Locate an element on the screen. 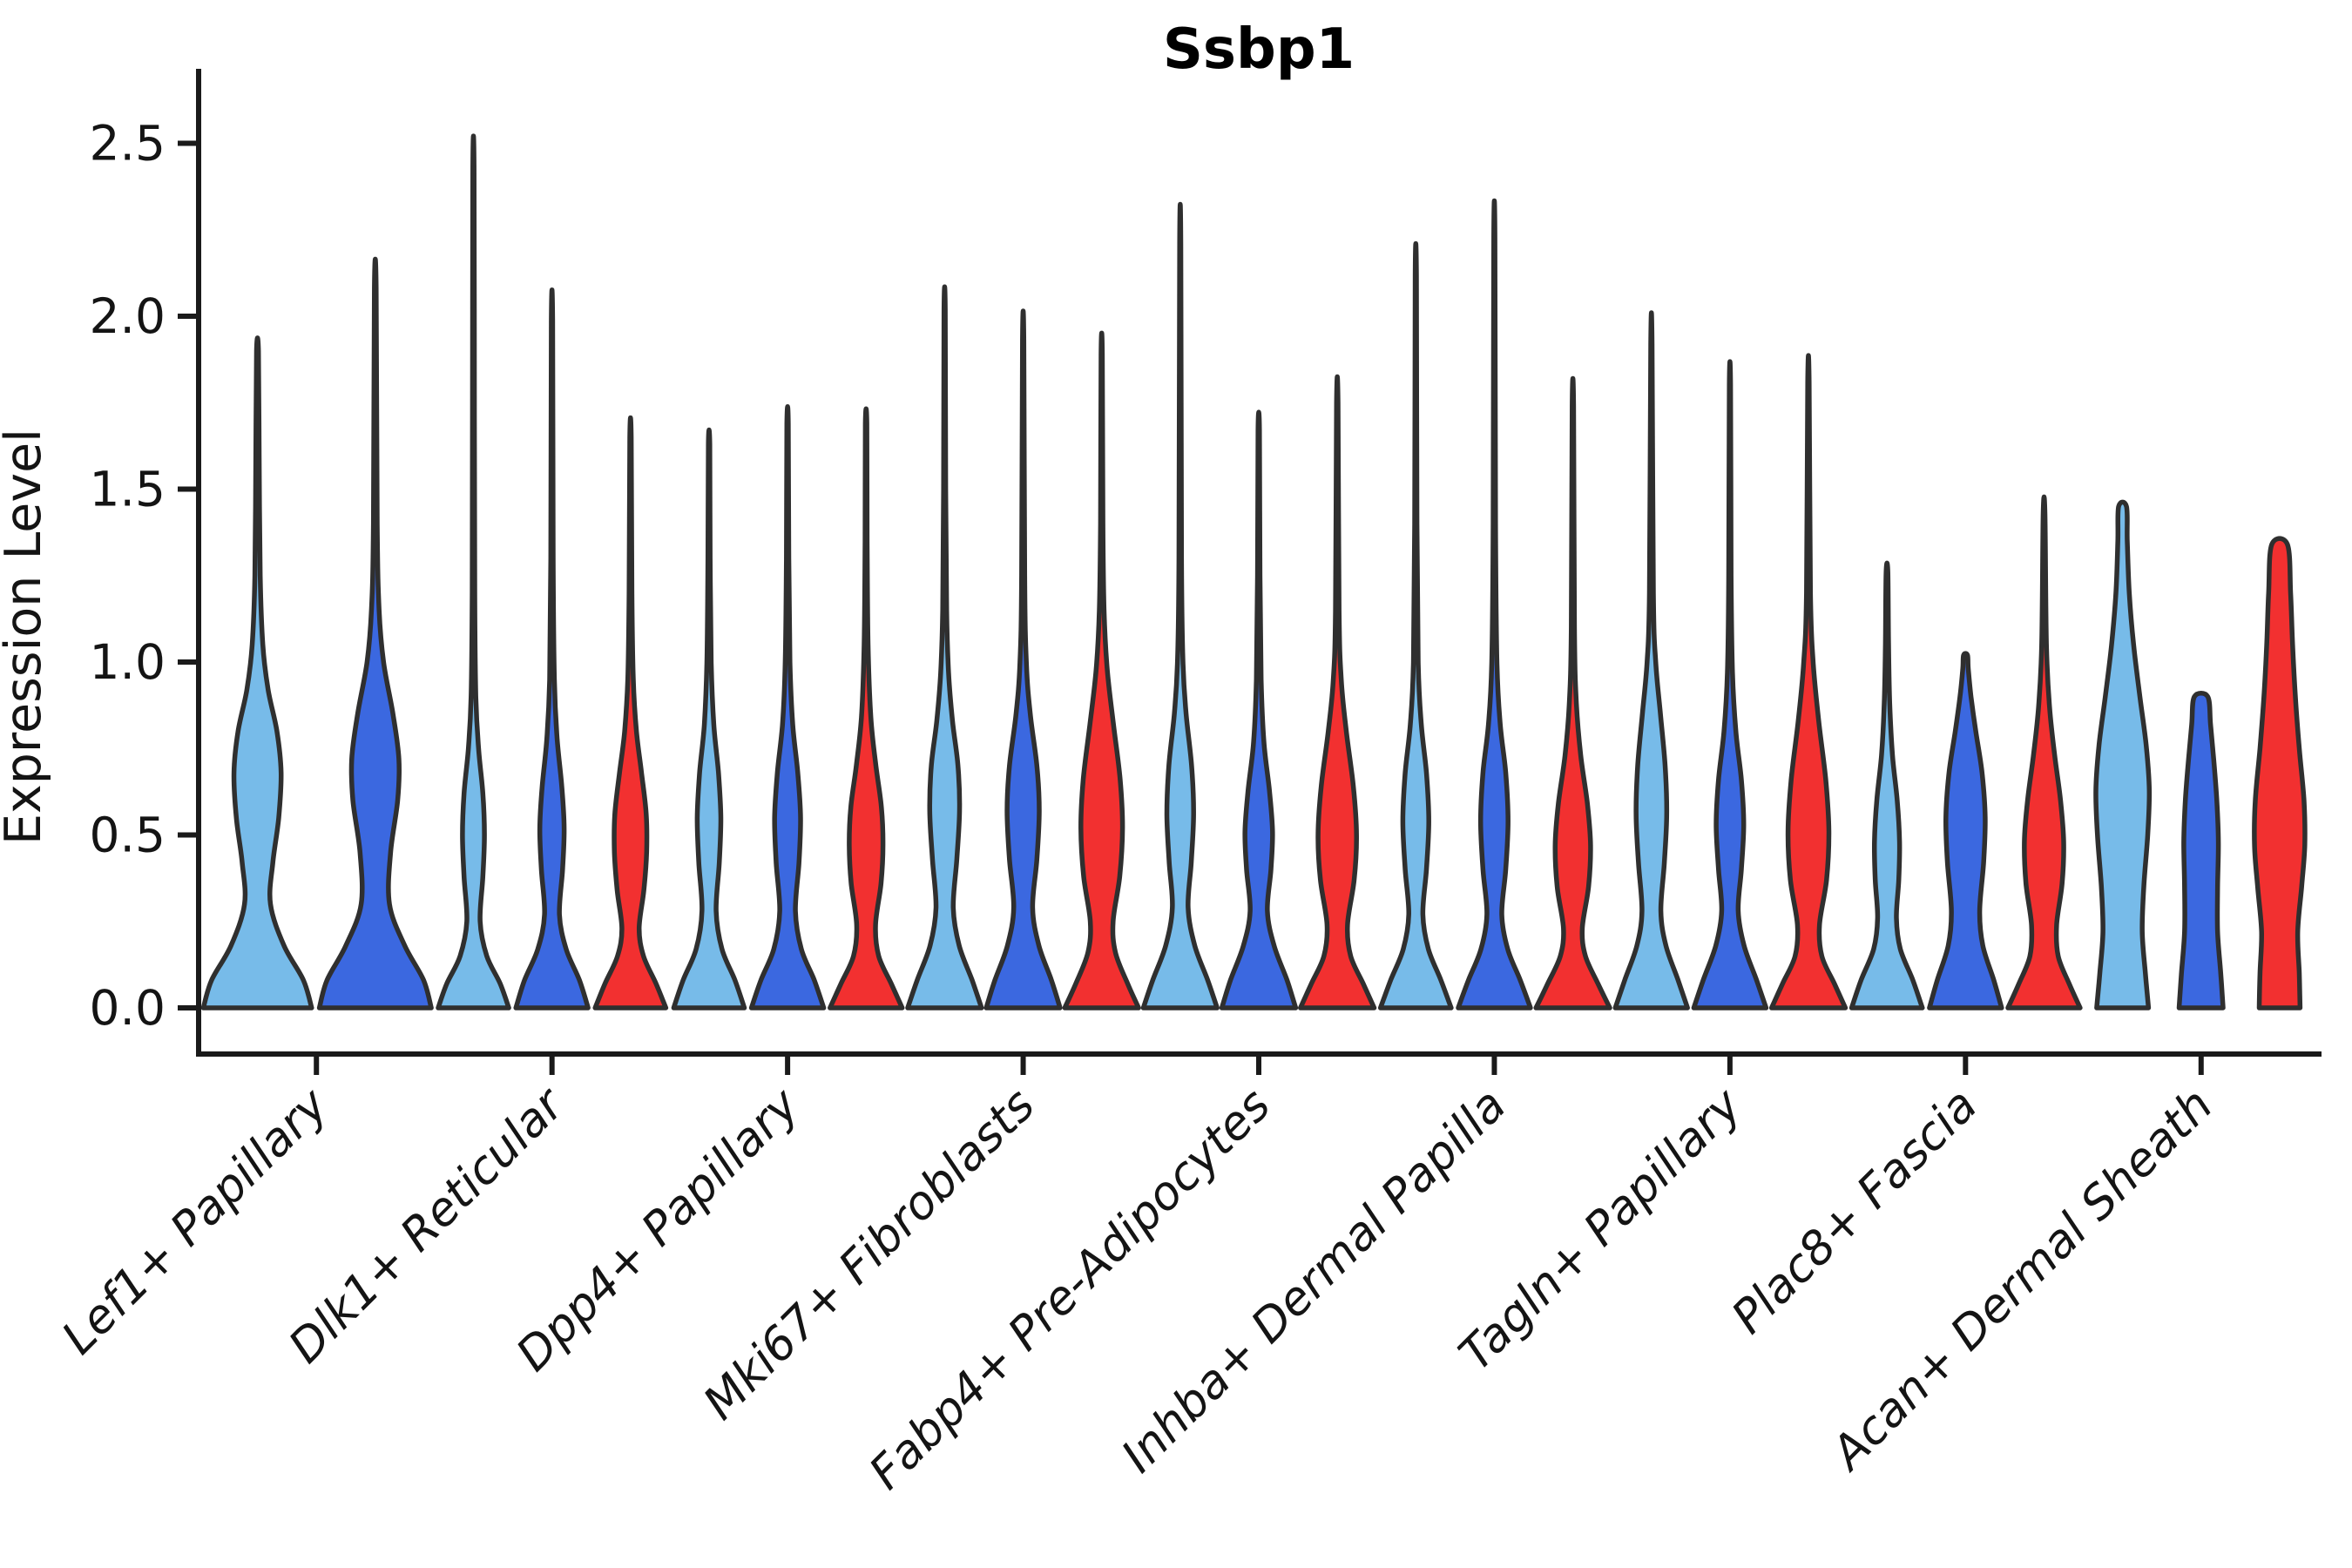 The image size is (2352, 1568). y-axis-label: Expression Level is located at coordinates (26, 637).